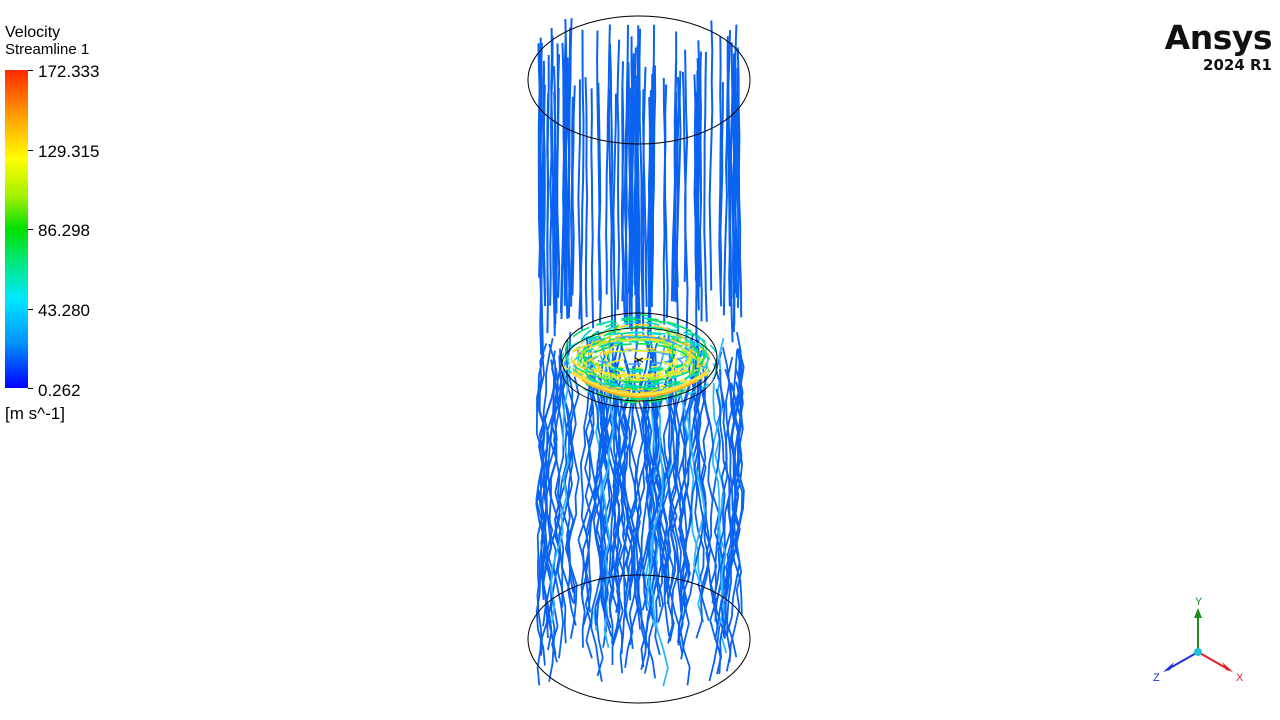 The width and height of the screenshot is (1280, 720). Describe the element at coordinates (69, 71) in the screenshot. I see `colorbar-label-max: 172.333` at that location.